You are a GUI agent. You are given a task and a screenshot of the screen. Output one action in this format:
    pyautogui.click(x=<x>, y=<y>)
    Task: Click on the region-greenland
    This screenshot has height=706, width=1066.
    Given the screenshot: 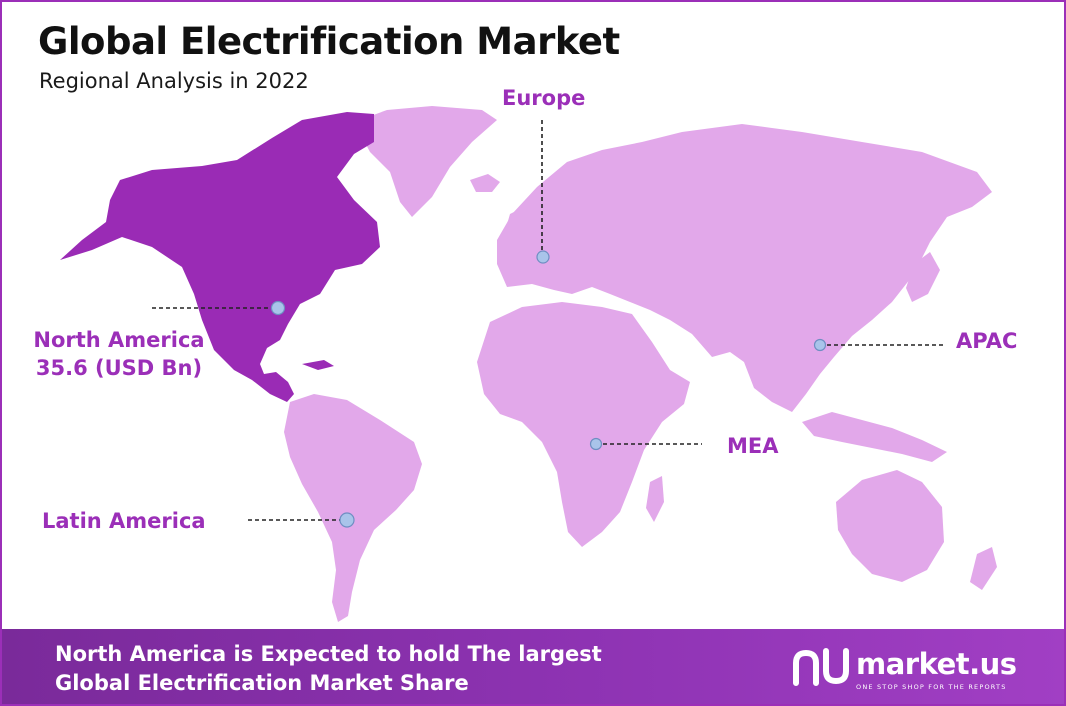 What is the action you would take?
    pyautogui.click(x=425, y=161)
    